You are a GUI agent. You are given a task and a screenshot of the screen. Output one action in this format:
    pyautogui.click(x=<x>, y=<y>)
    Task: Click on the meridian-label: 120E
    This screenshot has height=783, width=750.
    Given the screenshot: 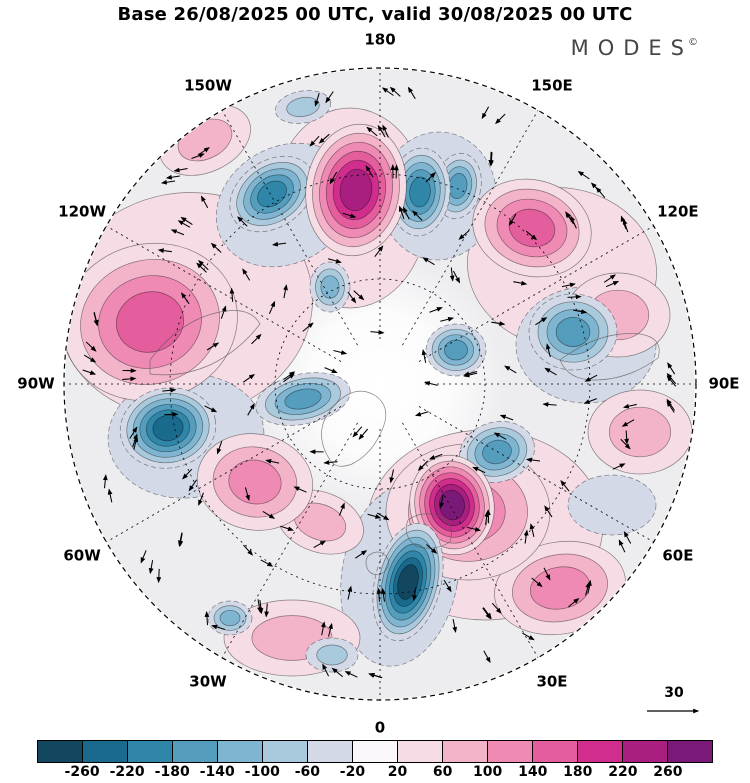 What is the action you would take?
    pyautogui.click(x=678, y=212)
    